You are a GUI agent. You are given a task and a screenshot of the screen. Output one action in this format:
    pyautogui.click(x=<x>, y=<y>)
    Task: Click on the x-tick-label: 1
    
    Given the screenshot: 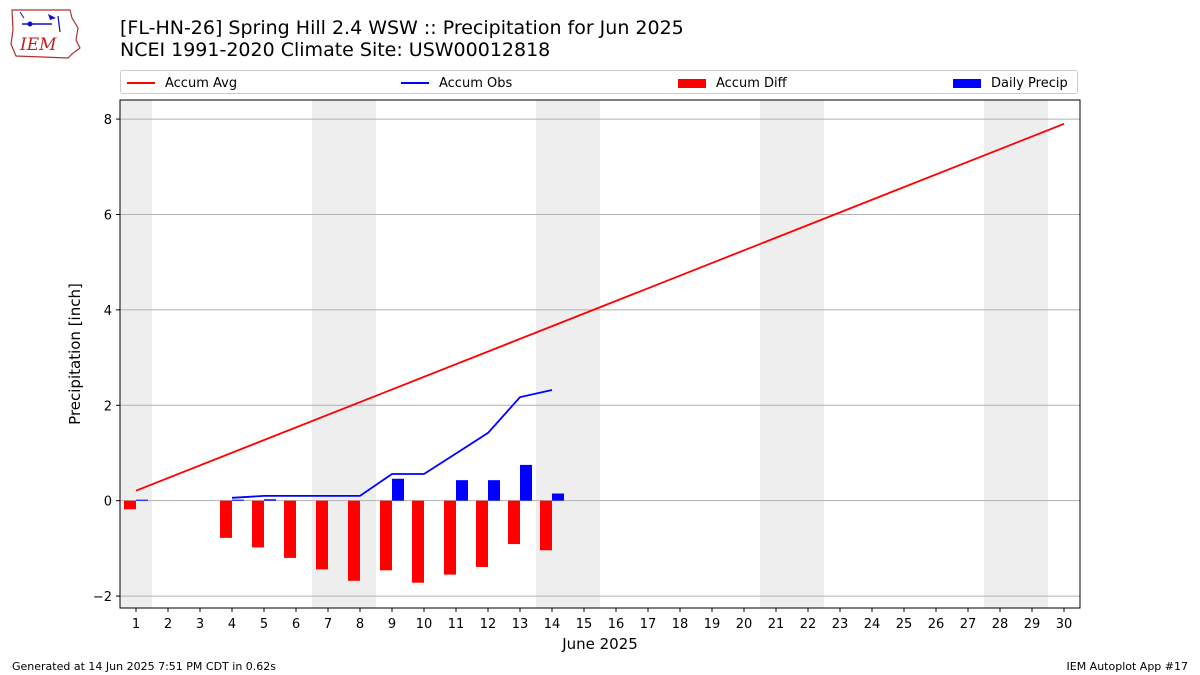 What is the action you would take?
    pyautogui.click(x=136, y=624)
    